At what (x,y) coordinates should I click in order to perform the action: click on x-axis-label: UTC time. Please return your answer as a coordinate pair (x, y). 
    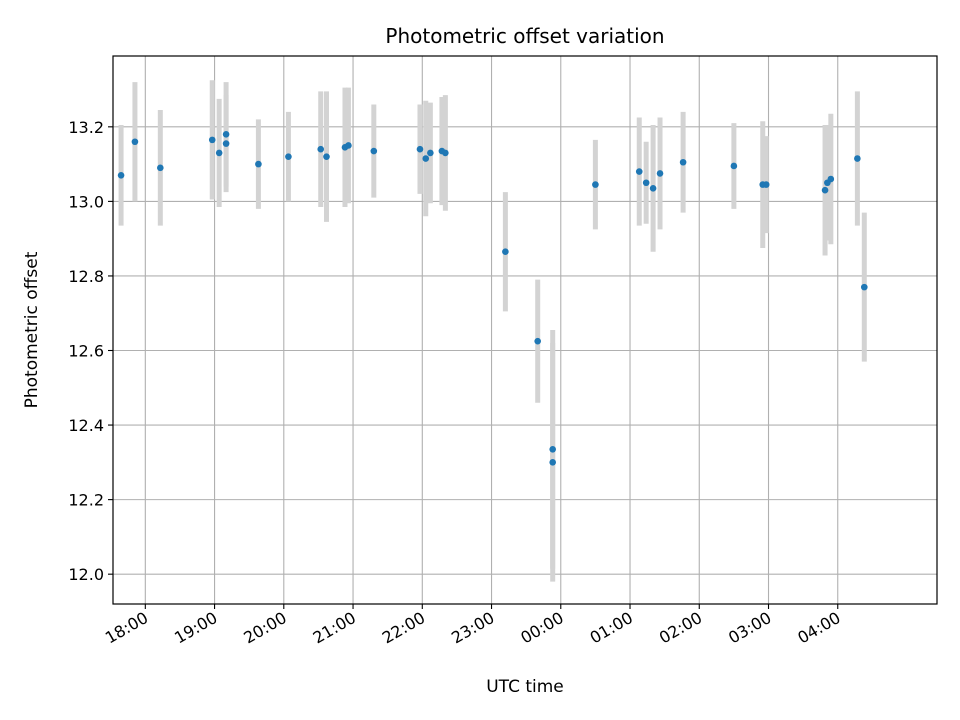
    Looking at the image, I should click on (525, 687).